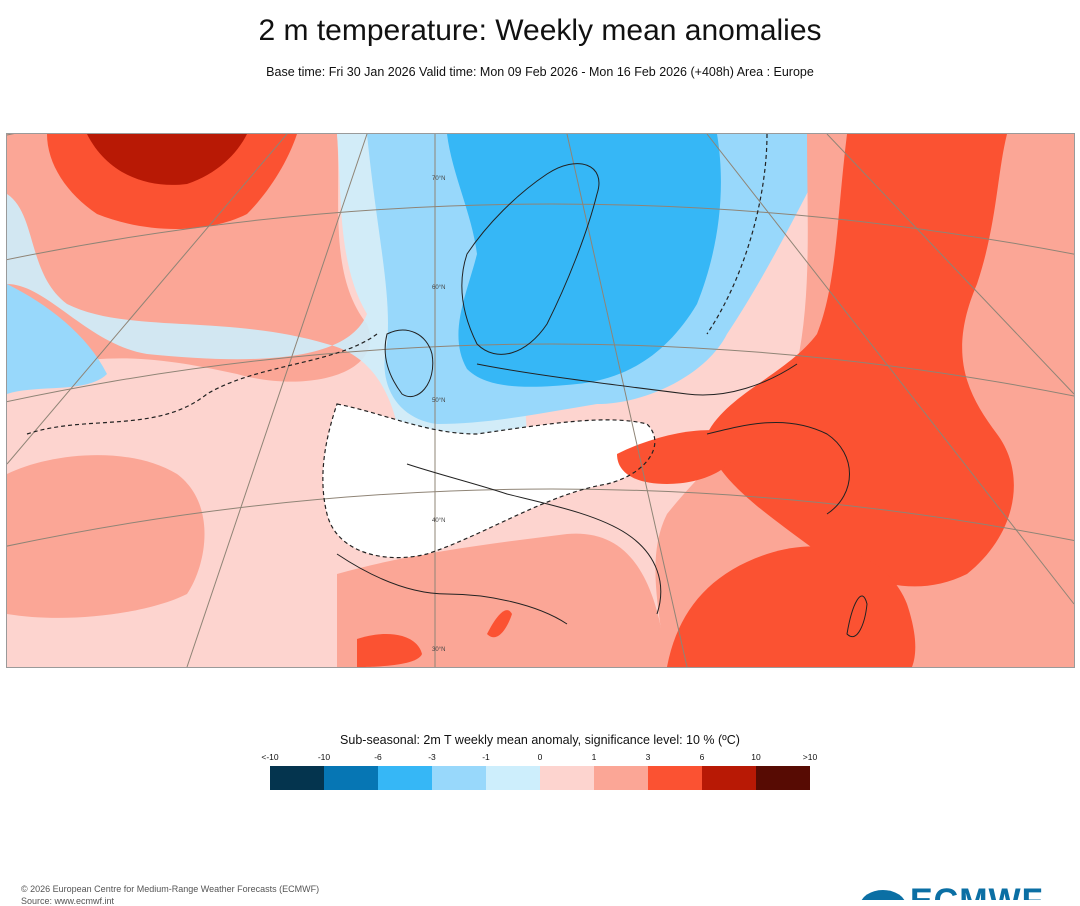 Image resolution: width=1080 pixels, height=906 pixels. Describe the element at coordinates (270, 757) in the screenshot. I see `legend-label: <-10` at that location.